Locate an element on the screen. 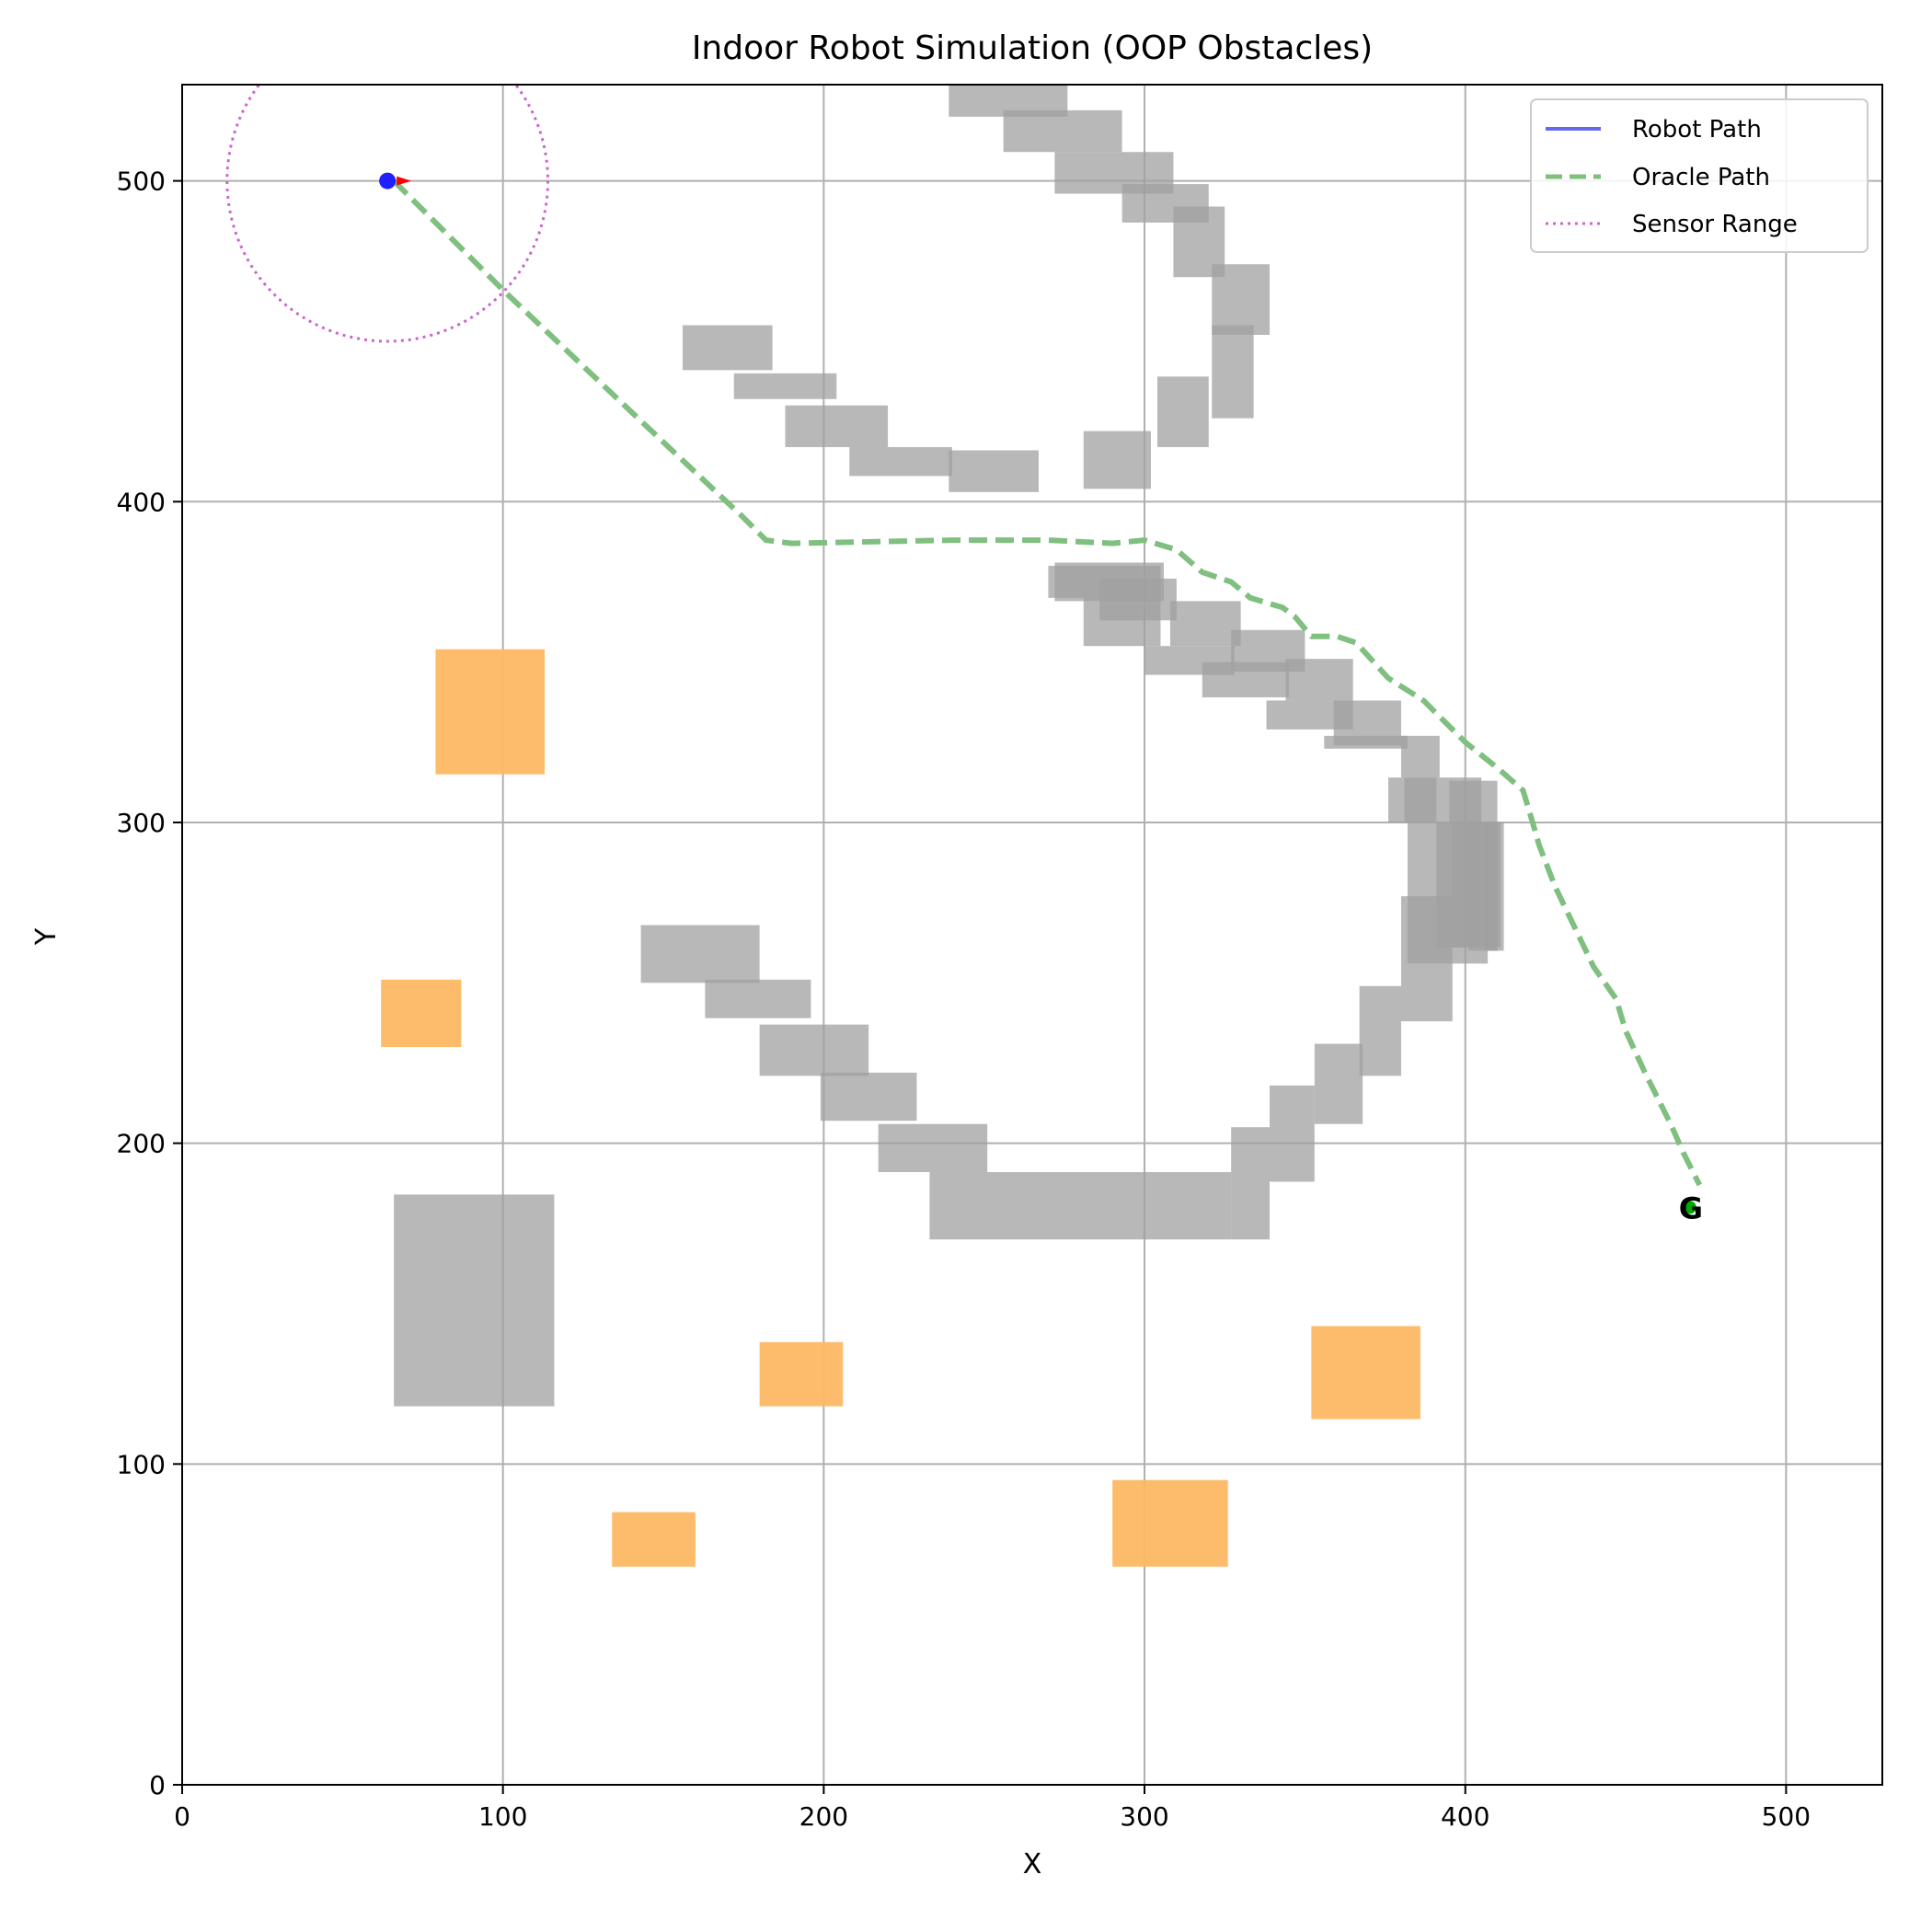 The height and width of the screenshot is (1932, 1909). legend-box is located at coordinates (1699, 175).